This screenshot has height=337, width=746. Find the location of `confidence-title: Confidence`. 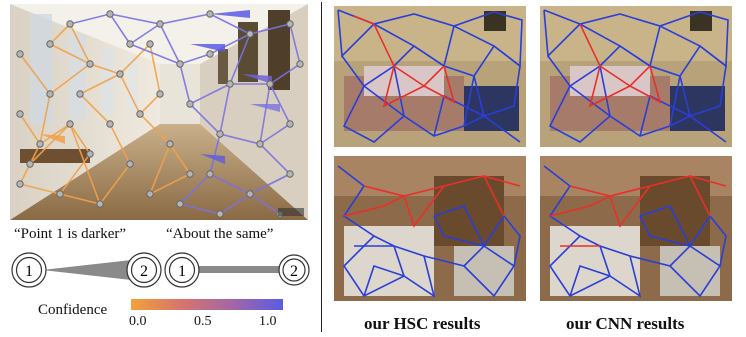

confidence-title: Confidence is located at coordinates (73, 310).